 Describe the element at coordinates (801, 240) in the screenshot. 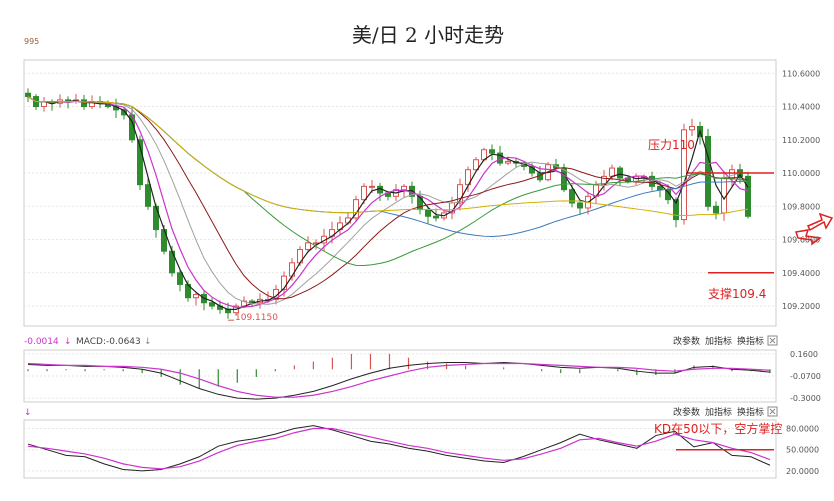

I see `main-y-tick-label: 109.6000` at that location.